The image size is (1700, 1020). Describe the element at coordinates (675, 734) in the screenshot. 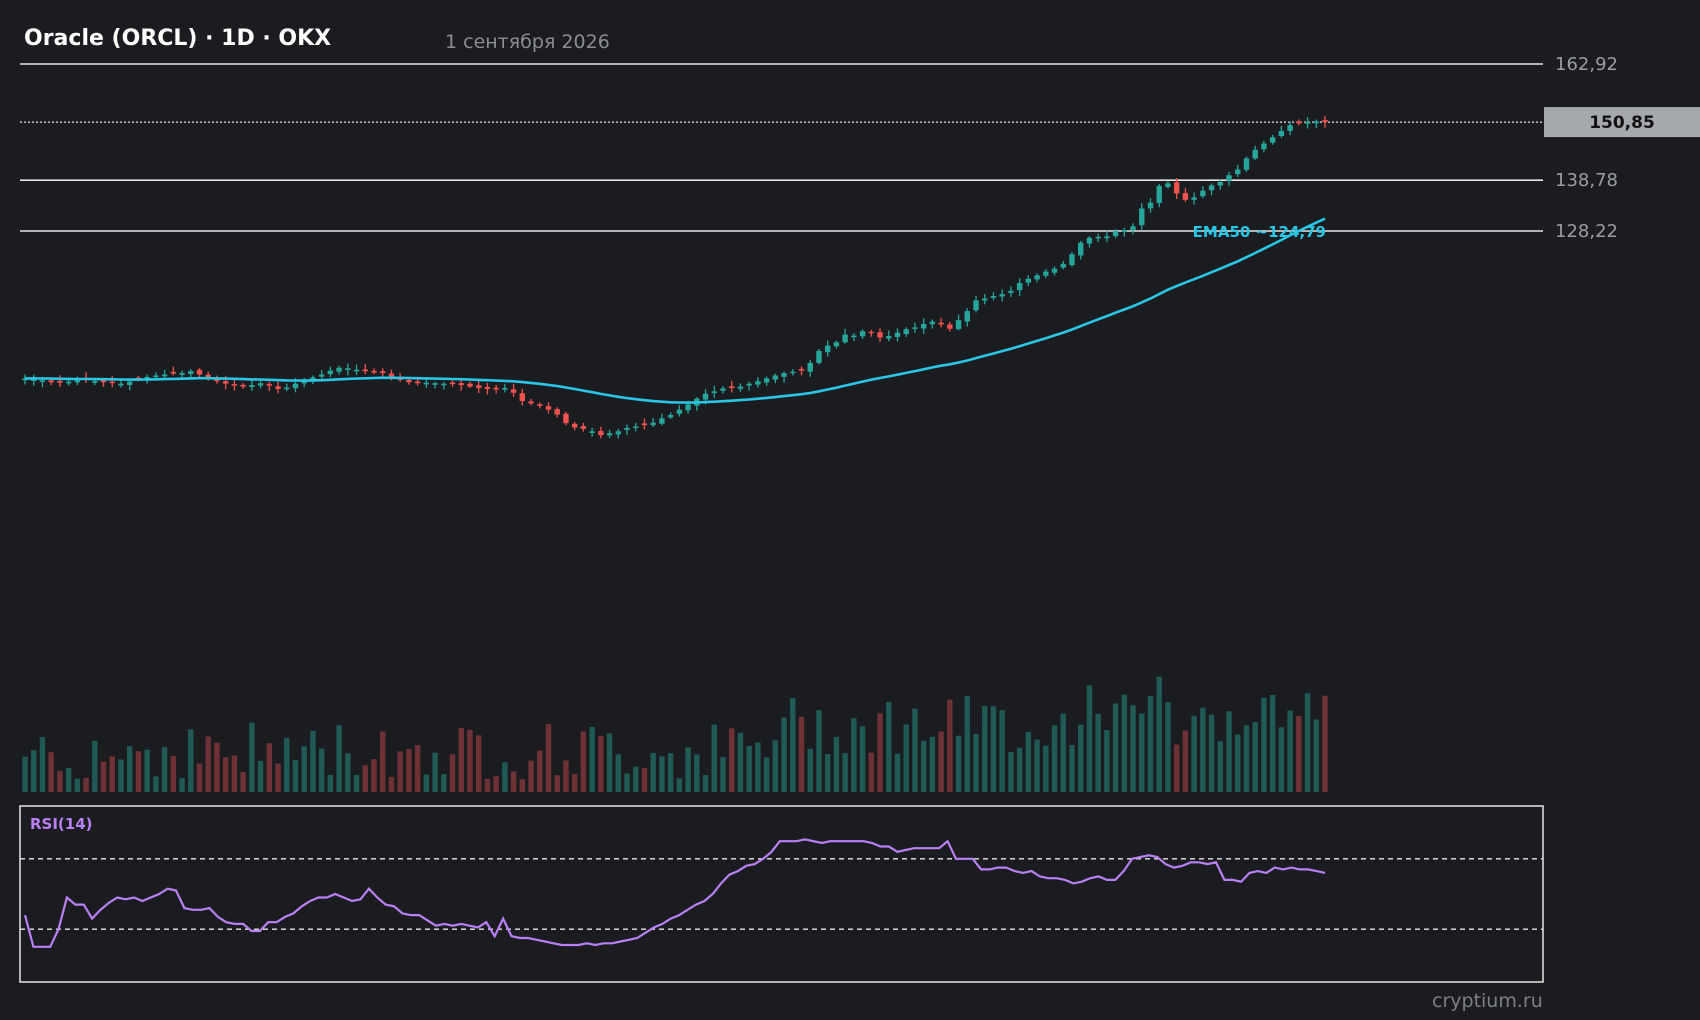

I see `volume-layer` at that location.